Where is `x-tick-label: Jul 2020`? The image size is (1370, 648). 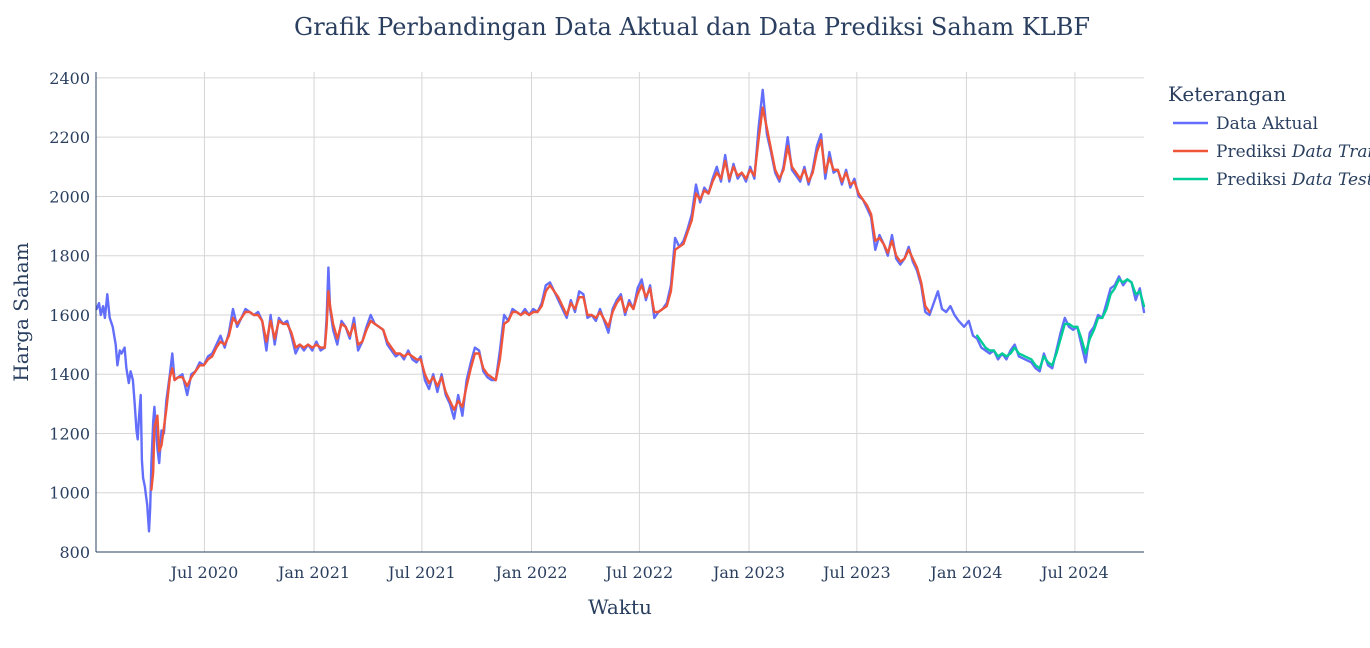
x-tick-label: Jul 2020 is located at coordinates (204, 572).